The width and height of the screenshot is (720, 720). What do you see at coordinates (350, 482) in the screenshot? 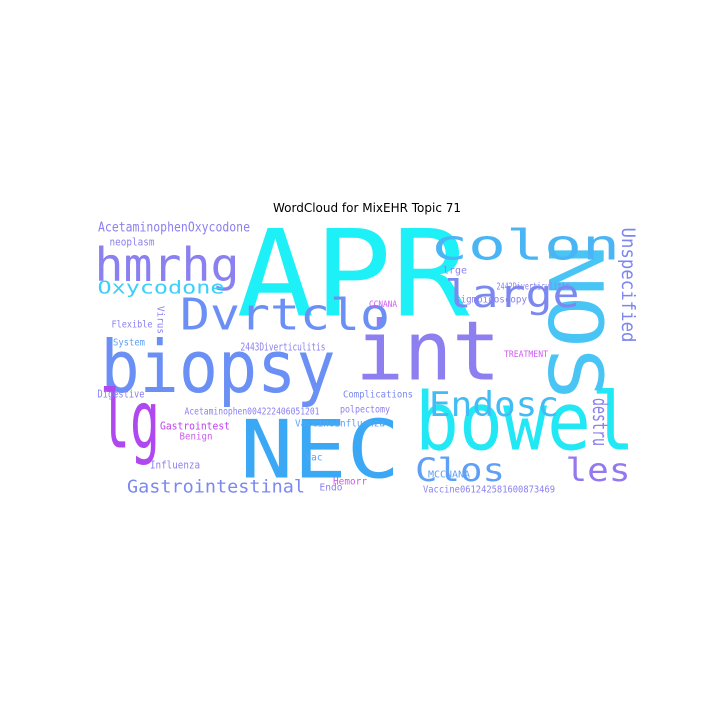
I see `word: Hemorr` at bounding box center [350, 482].